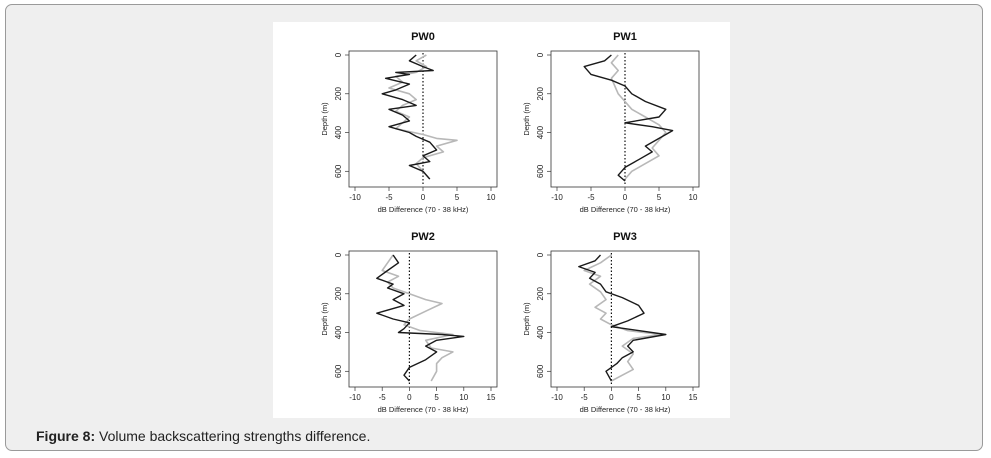  What do you see at coordinates (66, 436) in the screenshot?
I see `caption-label: Figure 8:` at bounding box center [66, 436].